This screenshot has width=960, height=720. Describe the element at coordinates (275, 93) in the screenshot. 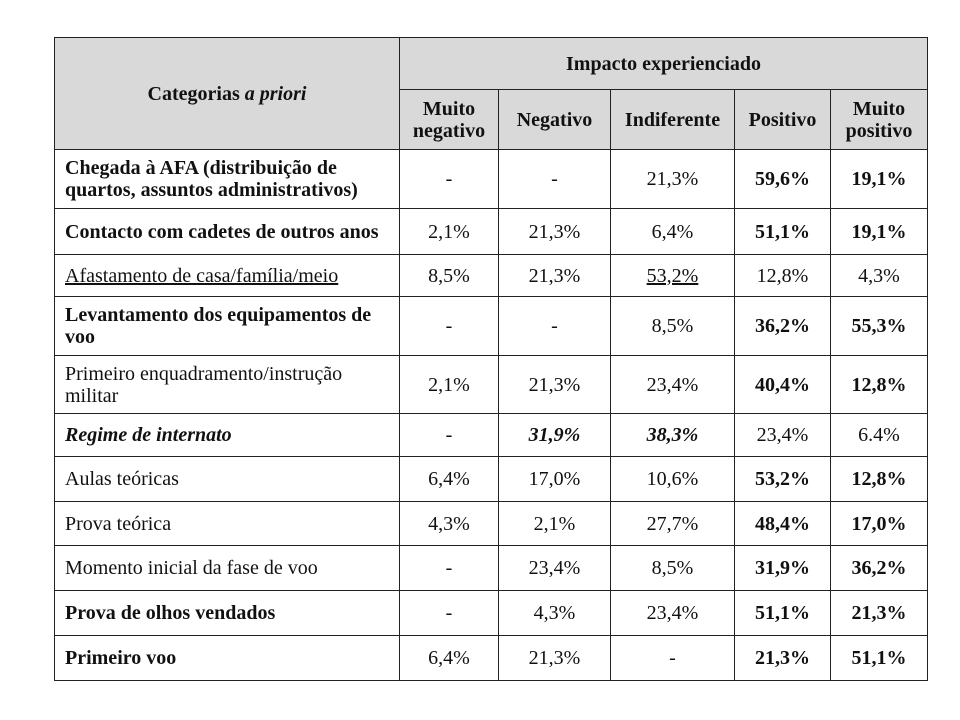

I see `categories-header-italic: a priori` at that location.